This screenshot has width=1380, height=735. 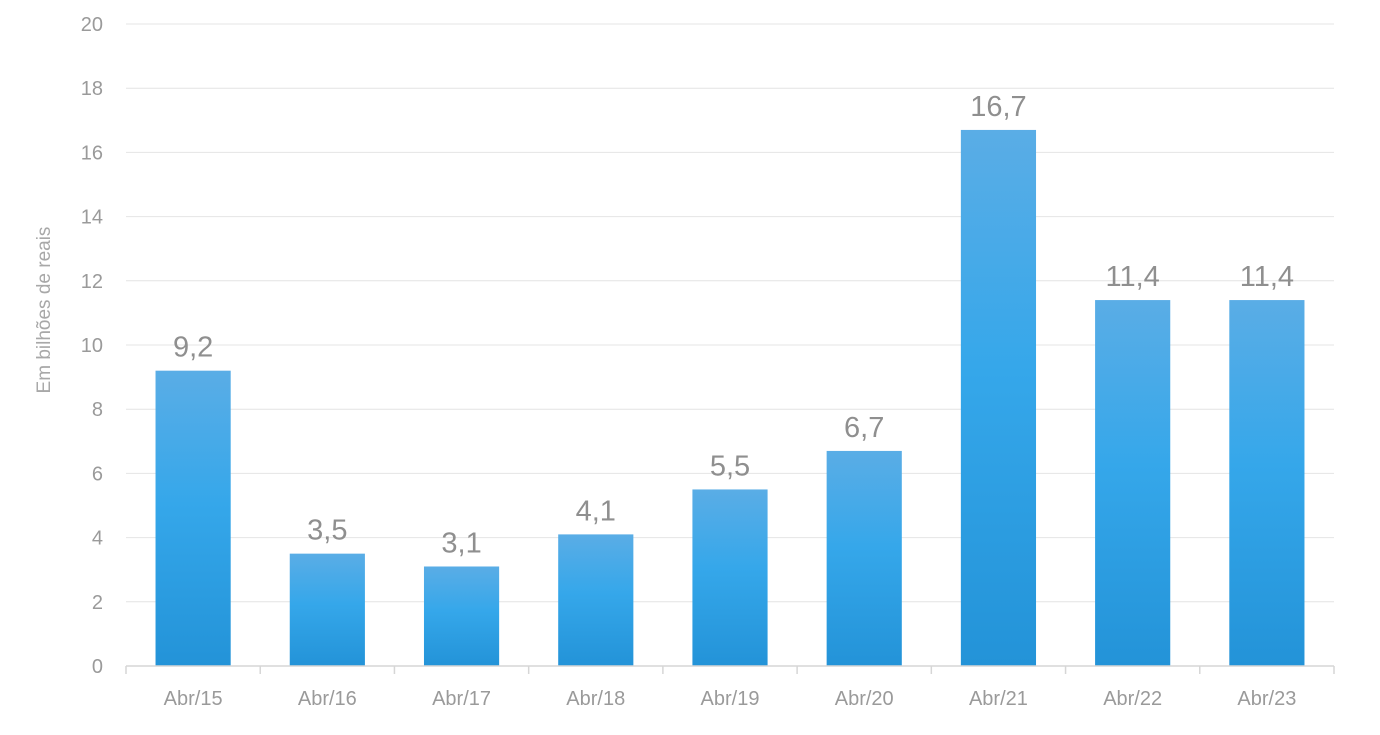 I want to click on x-tick-label: Abr/15, so click(x=193, y=699).